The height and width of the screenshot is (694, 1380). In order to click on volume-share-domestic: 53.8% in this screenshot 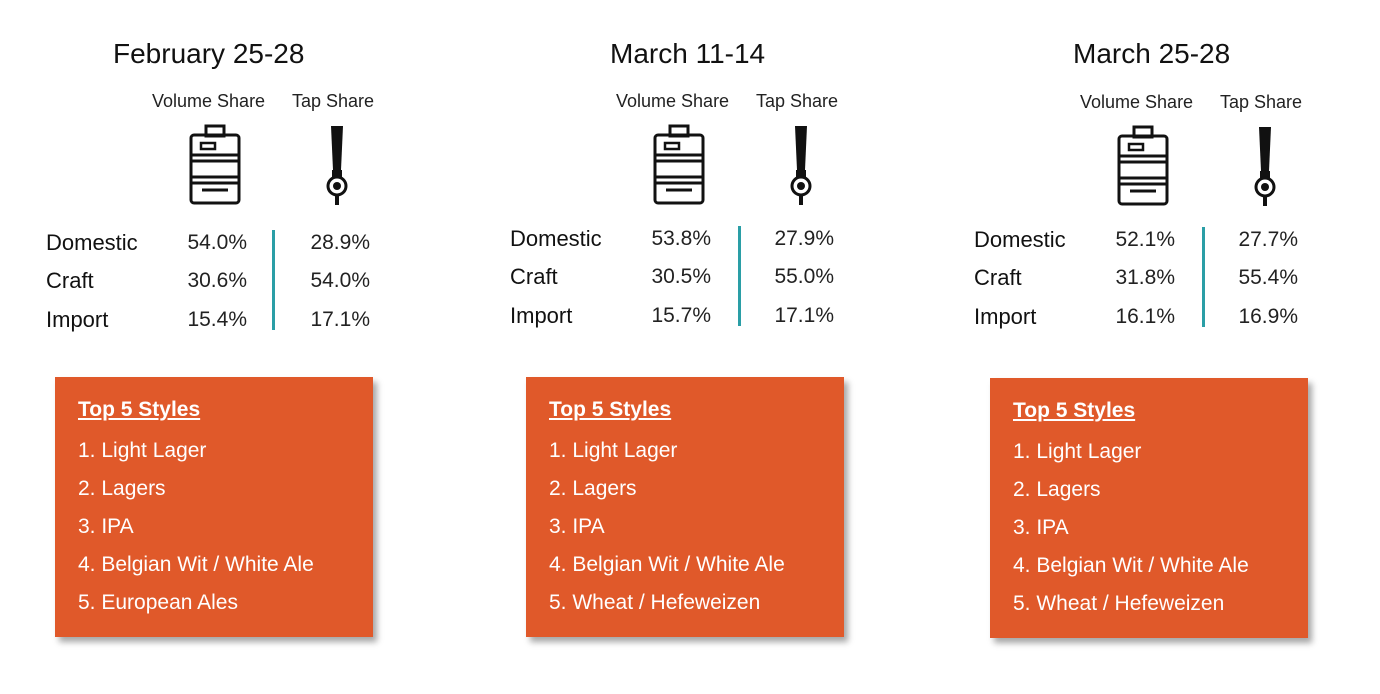, I will do `click(681, 238)`.